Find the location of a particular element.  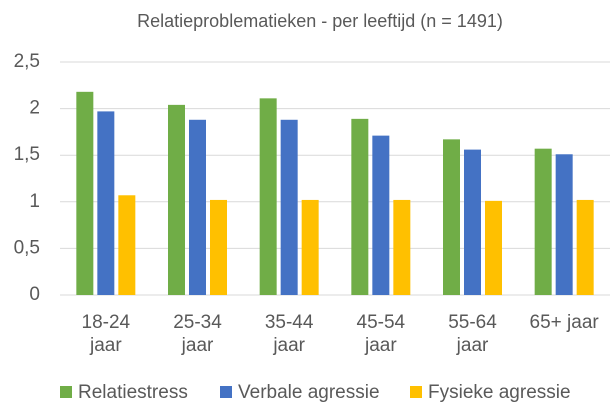

x-tick-label: 18-24 jaar is located at coordinates (106, 334).